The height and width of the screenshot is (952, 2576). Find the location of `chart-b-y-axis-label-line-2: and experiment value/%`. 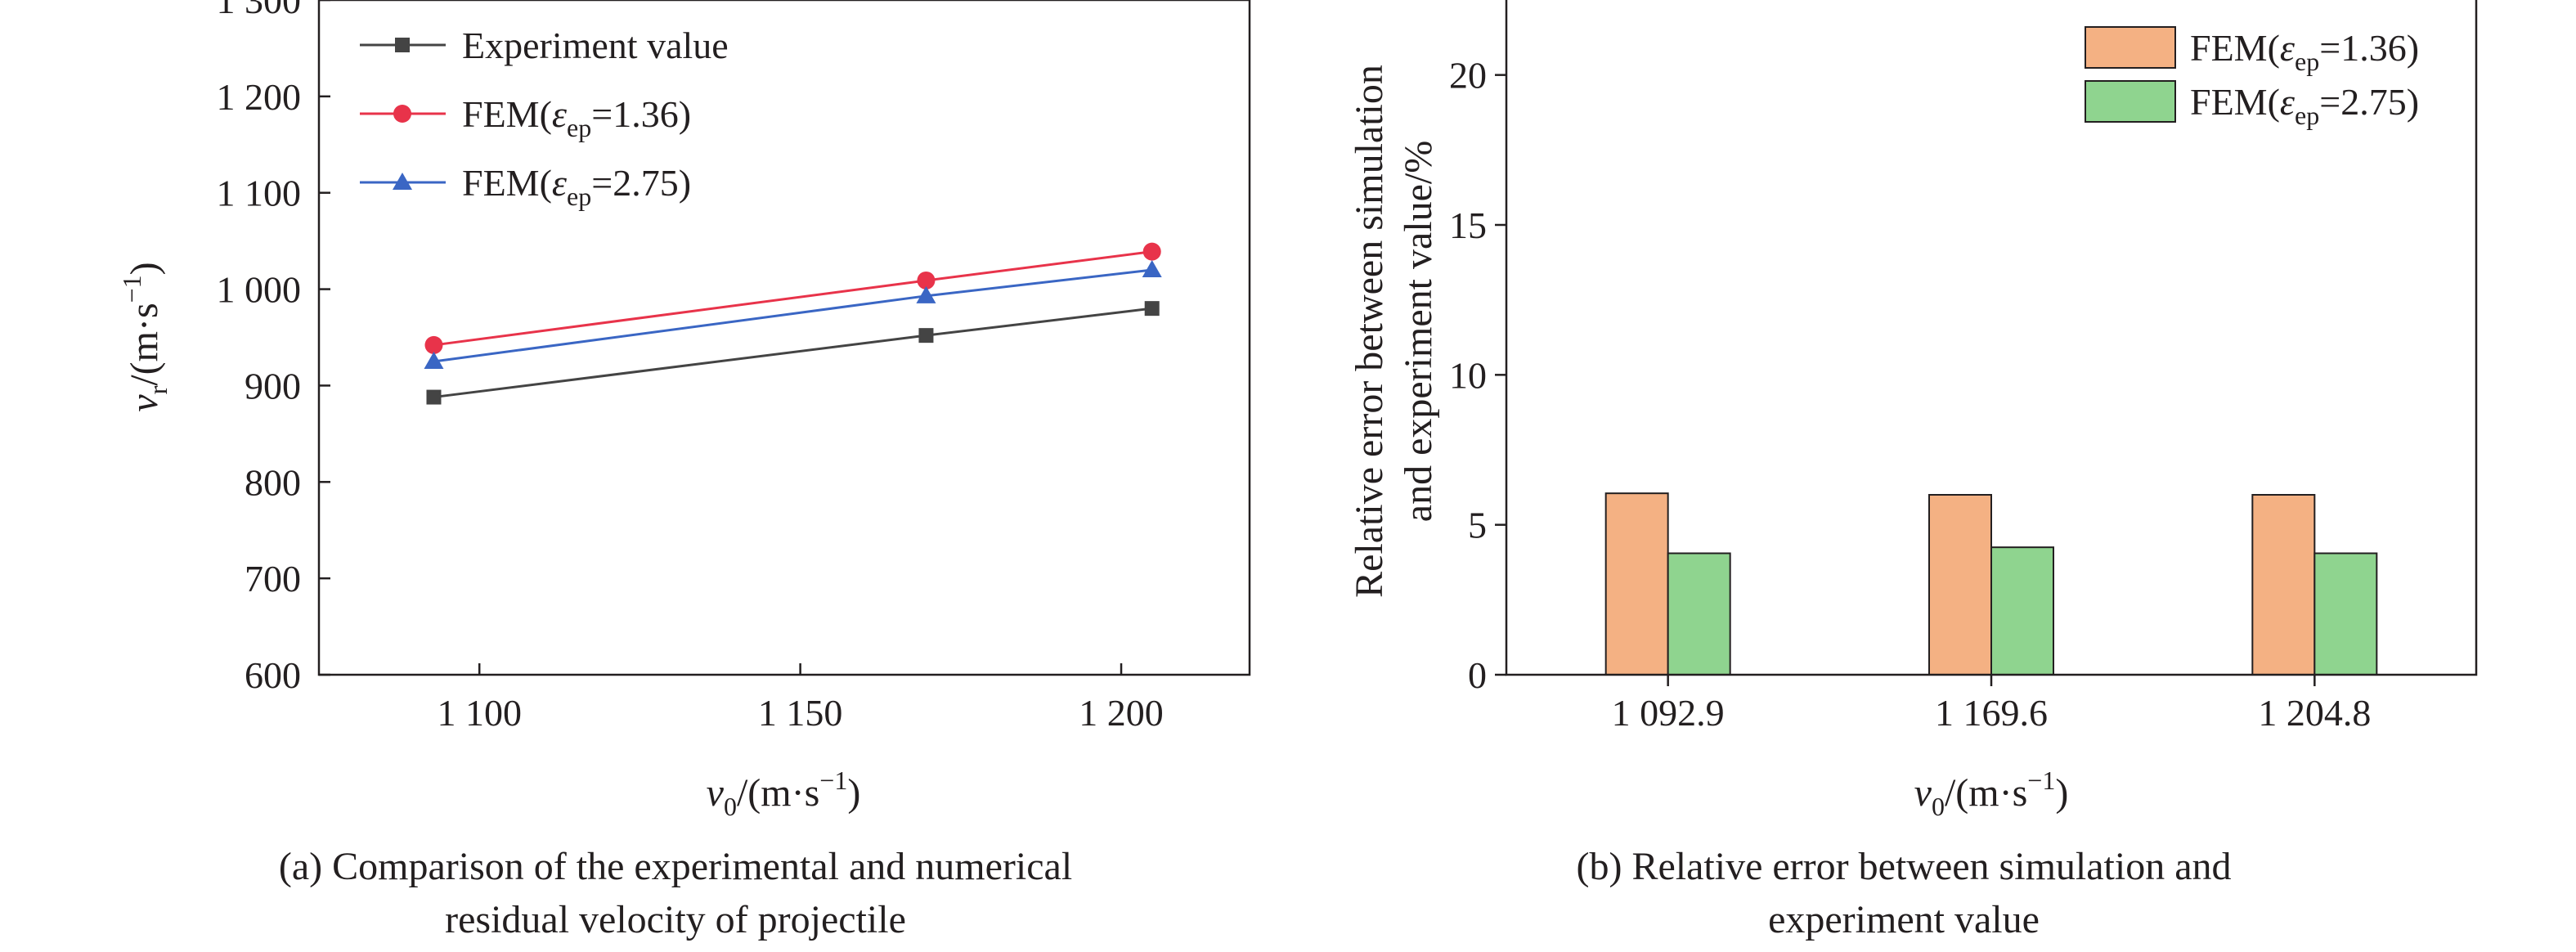

chart-b-y-axis-label-line-2: and experiment value/% is located at coordinates (1418, 331).